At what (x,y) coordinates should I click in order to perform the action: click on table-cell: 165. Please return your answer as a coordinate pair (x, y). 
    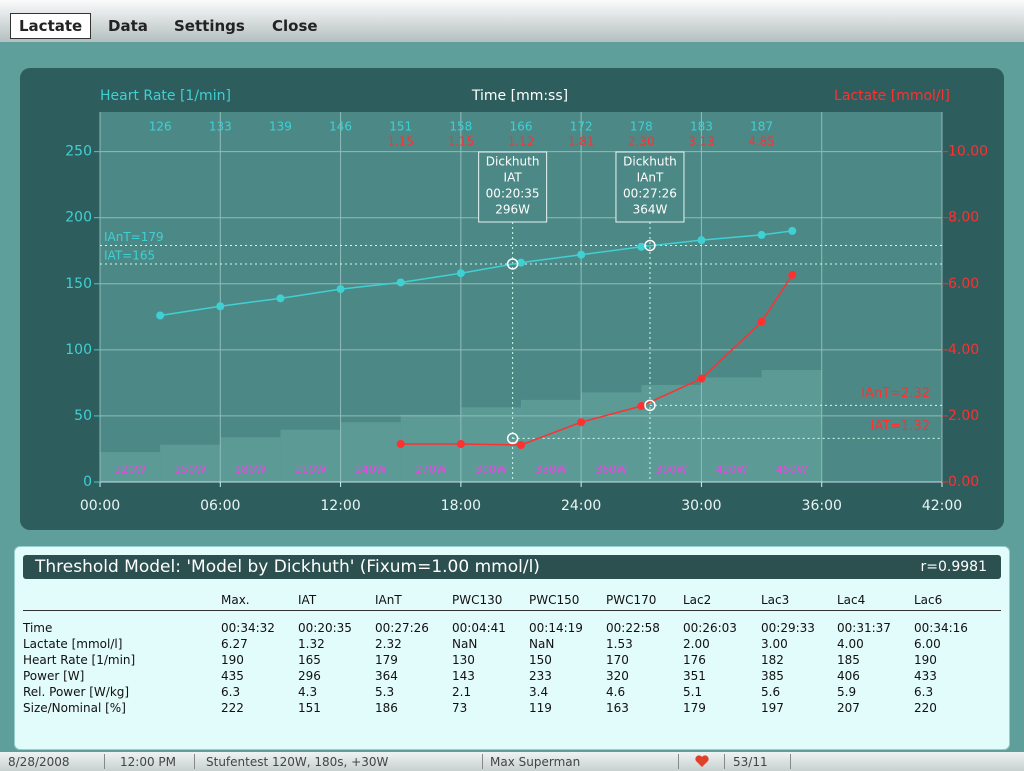
    Looking at the image, I should click on (309, 660).